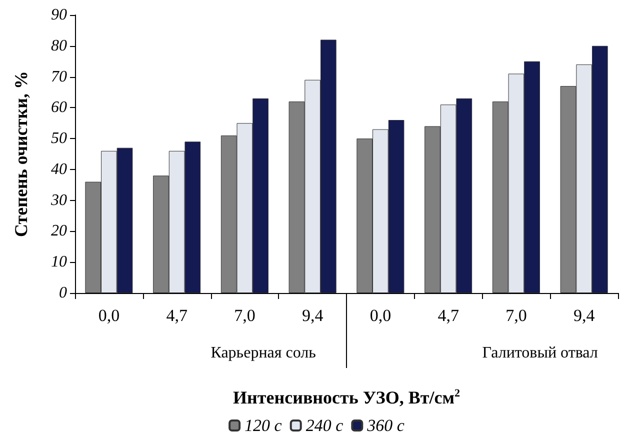 The image size is (633, 441). I want to click on y-tick-label: 0, so click(63, 293).